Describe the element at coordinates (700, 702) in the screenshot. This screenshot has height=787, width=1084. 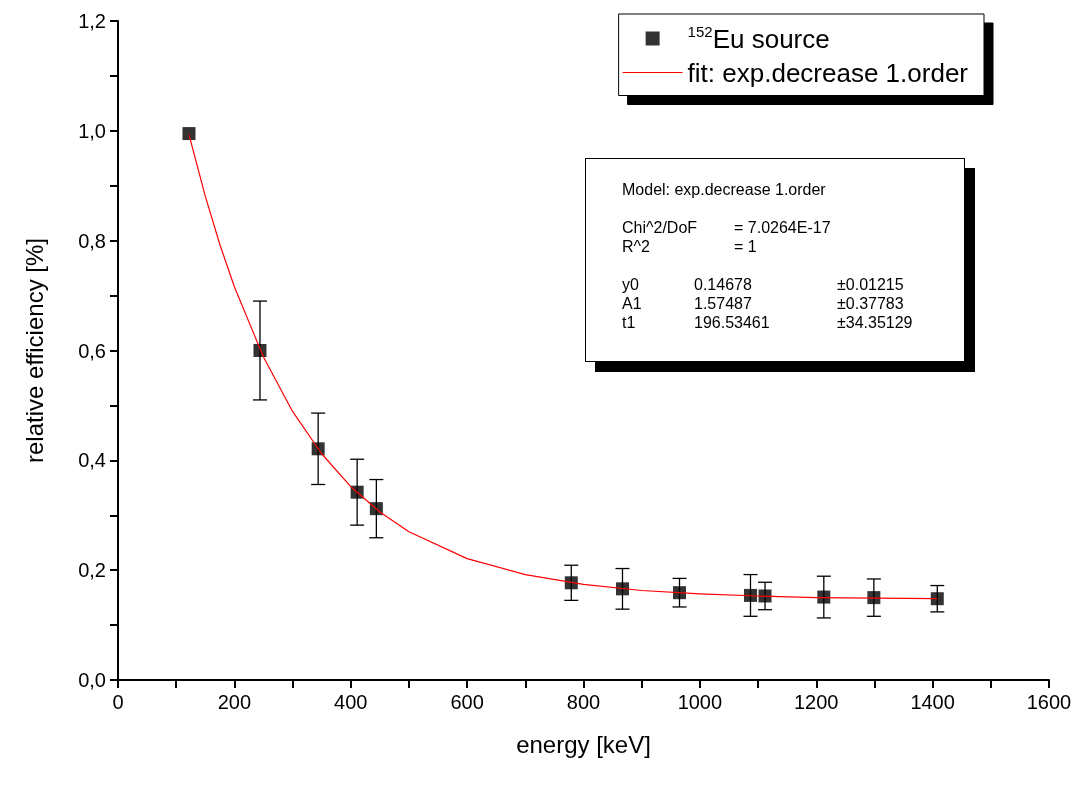
I see `x-tick-label: 1000` at that location.